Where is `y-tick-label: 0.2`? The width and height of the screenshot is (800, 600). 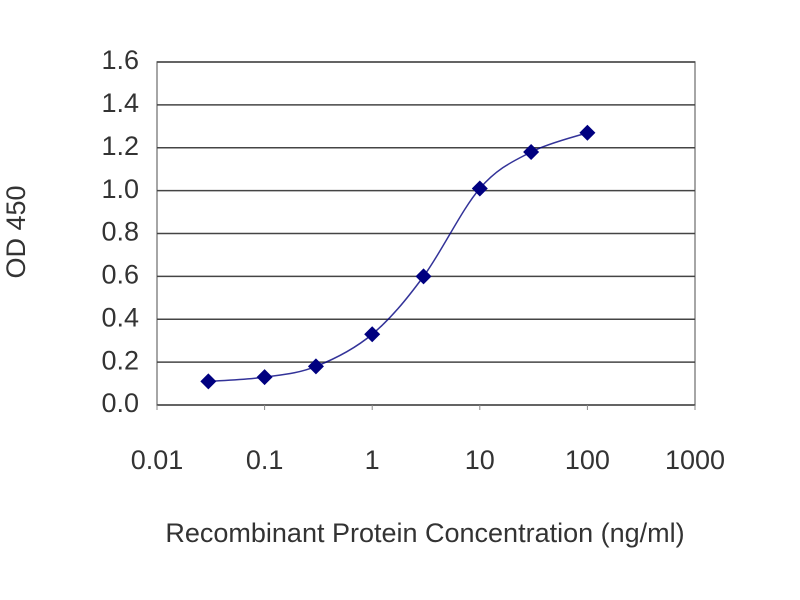
y-tick-label: 0.2 is located at coordinates (120, 360).